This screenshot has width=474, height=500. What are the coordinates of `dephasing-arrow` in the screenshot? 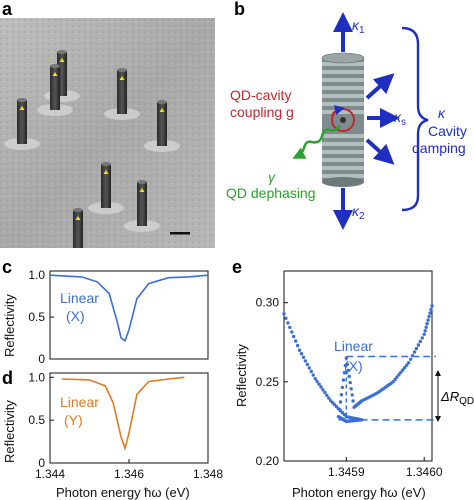 It's located at (316, 142).